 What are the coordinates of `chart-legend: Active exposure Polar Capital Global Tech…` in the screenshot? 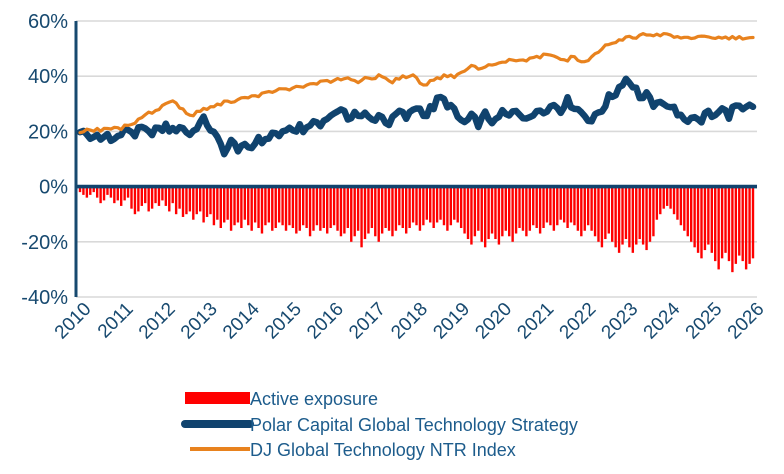 It's located at (379, 424).